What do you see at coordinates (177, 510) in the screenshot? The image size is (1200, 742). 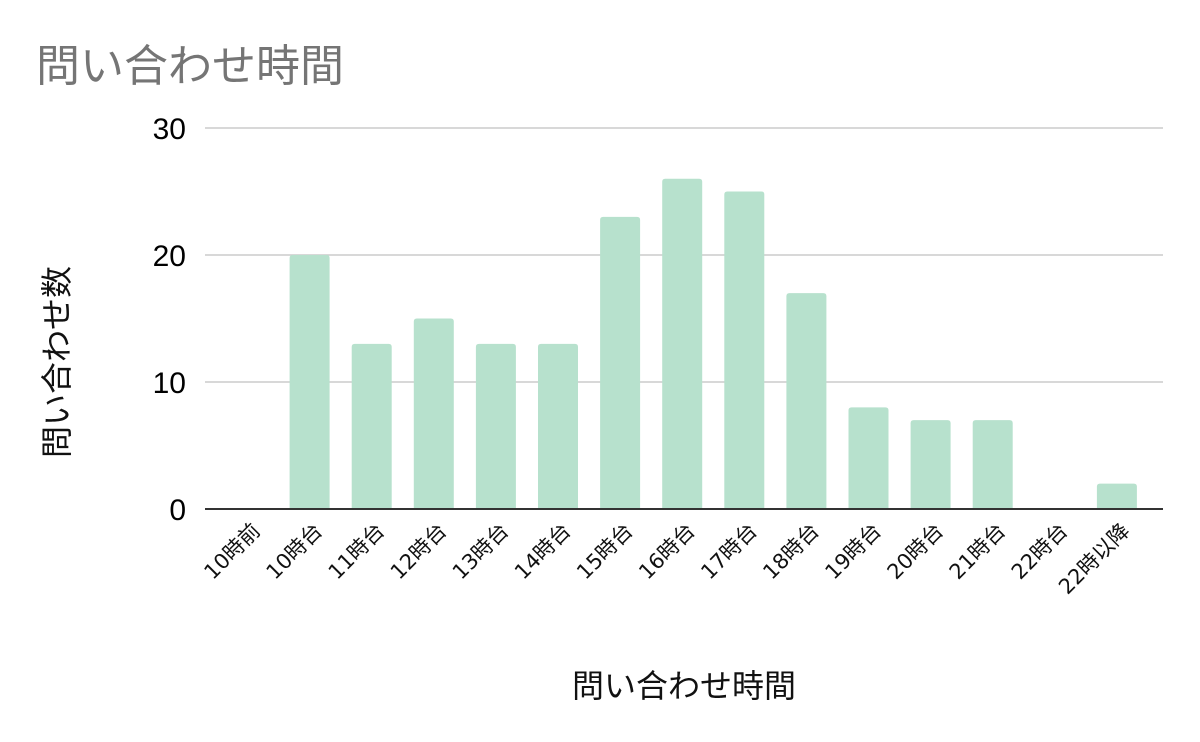 I see `y-tick-label: 0` at bounding box center [177, 510].